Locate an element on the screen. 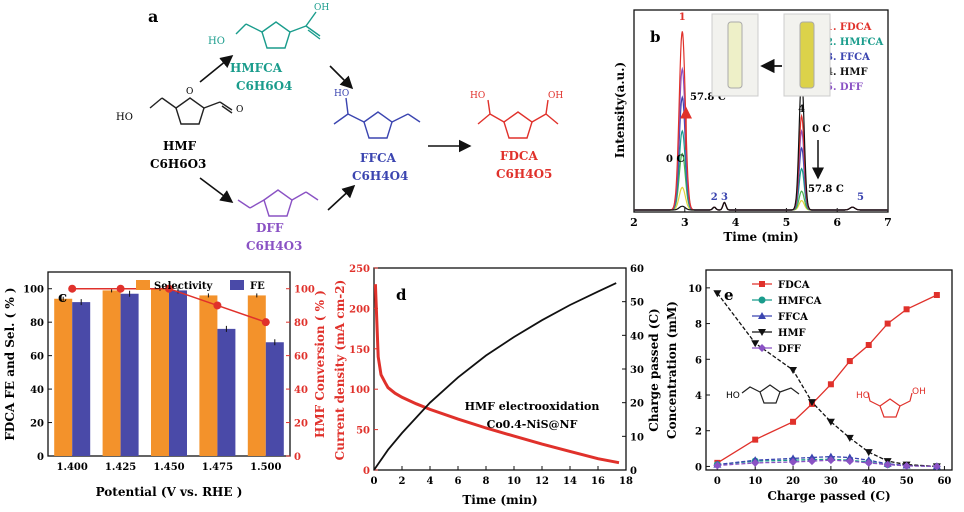  panel-e-label: e is located at coordinates (729, 295).